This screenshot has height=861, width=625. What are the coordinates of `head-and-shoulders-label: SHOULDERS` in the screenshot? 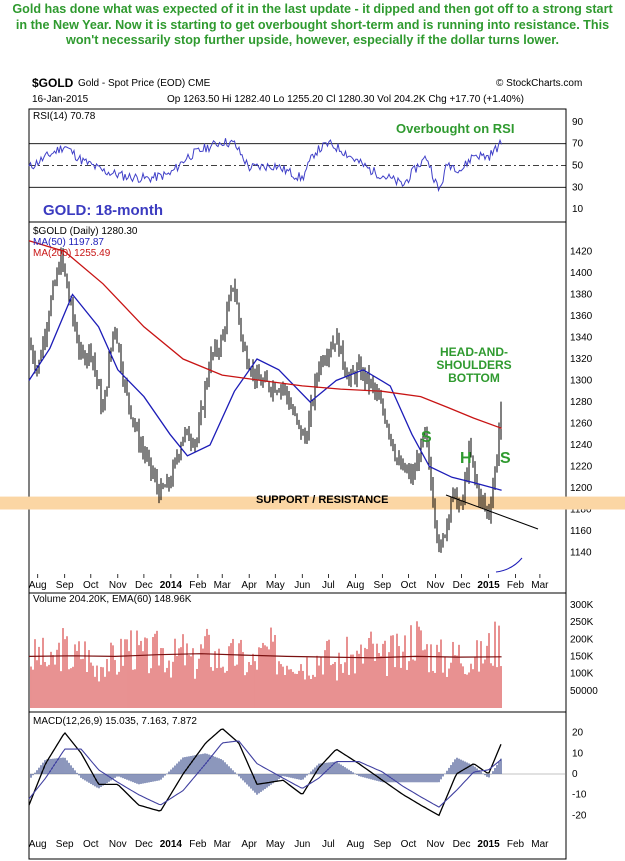 It's located at (473, 365).